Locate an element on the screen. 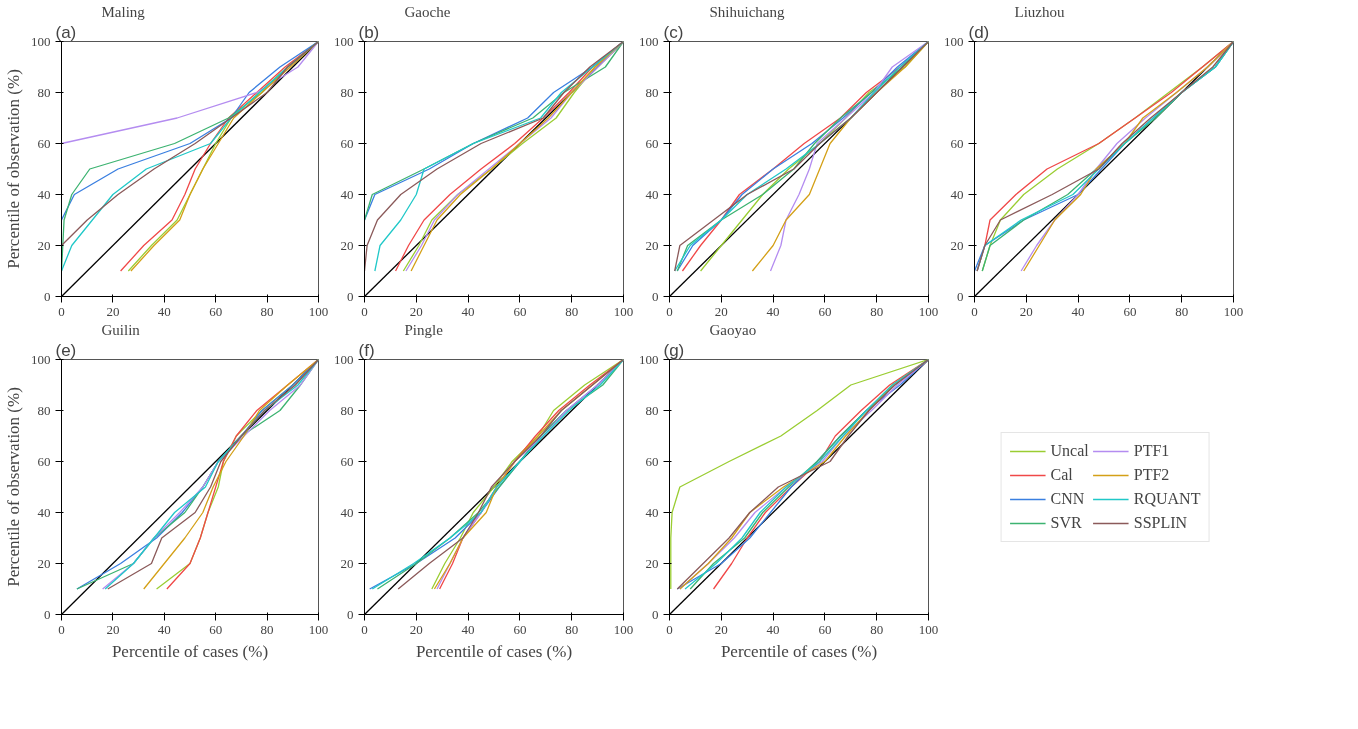 The image size is (1358, 729). annotation: (f) is located at coordinates (366, 350).